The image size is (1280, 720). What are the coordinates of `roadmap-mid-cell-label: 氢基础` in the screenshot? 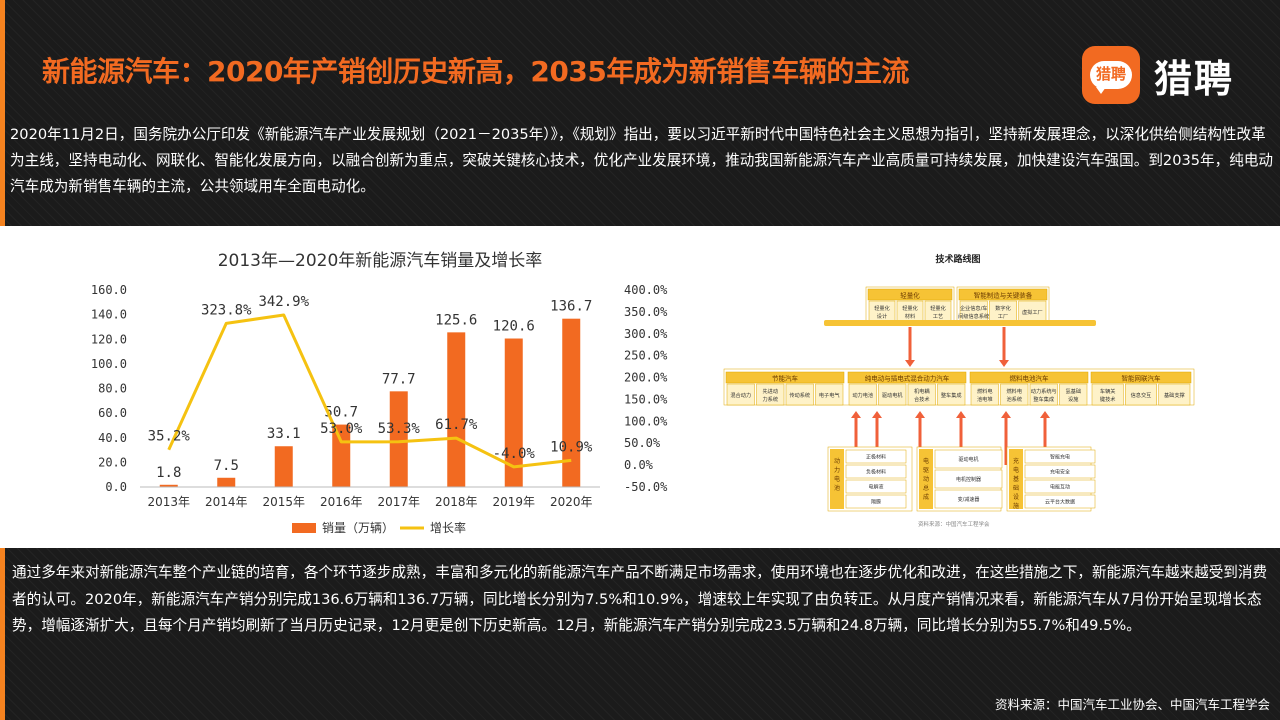 It's located at (1073, 391).